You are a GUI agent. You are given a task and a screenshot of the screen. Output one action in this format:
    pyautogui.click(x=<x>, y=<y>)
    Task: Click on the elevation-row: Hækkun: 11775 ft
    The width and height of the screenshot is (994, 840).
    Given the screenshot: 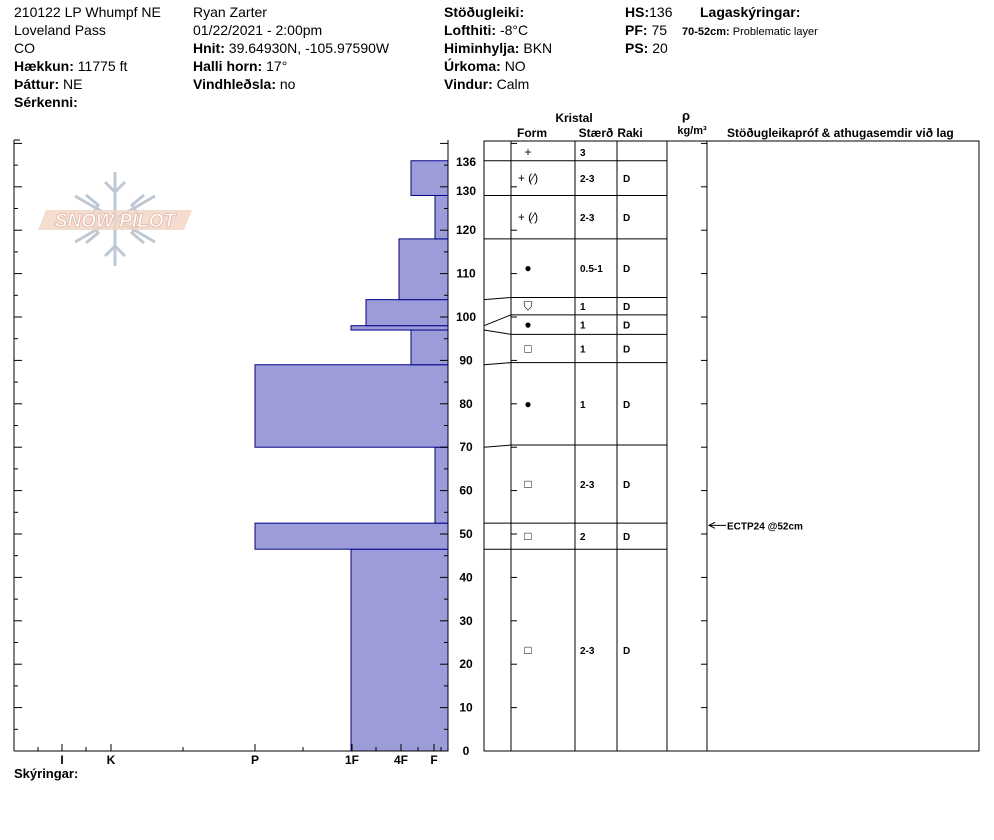 What is the action you would take?
    pyautogui.click(x=87, y=66)
    